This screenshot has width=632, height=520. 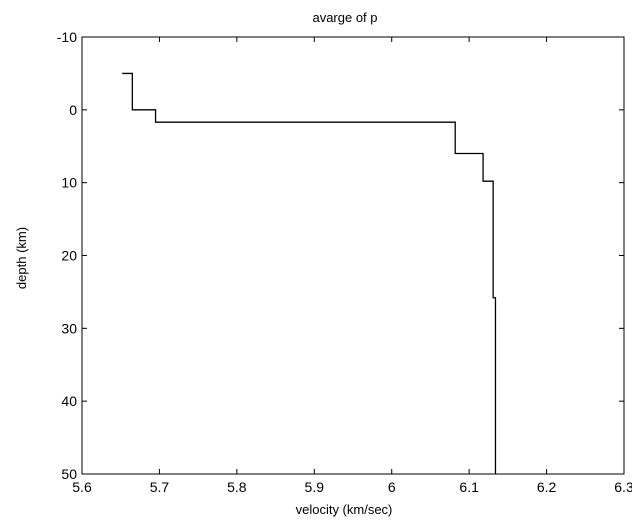 What do you see at coordinates (344, 17) in the screenshot?
I see `chart-title: avarge of p` at bounding box center [344, 17].